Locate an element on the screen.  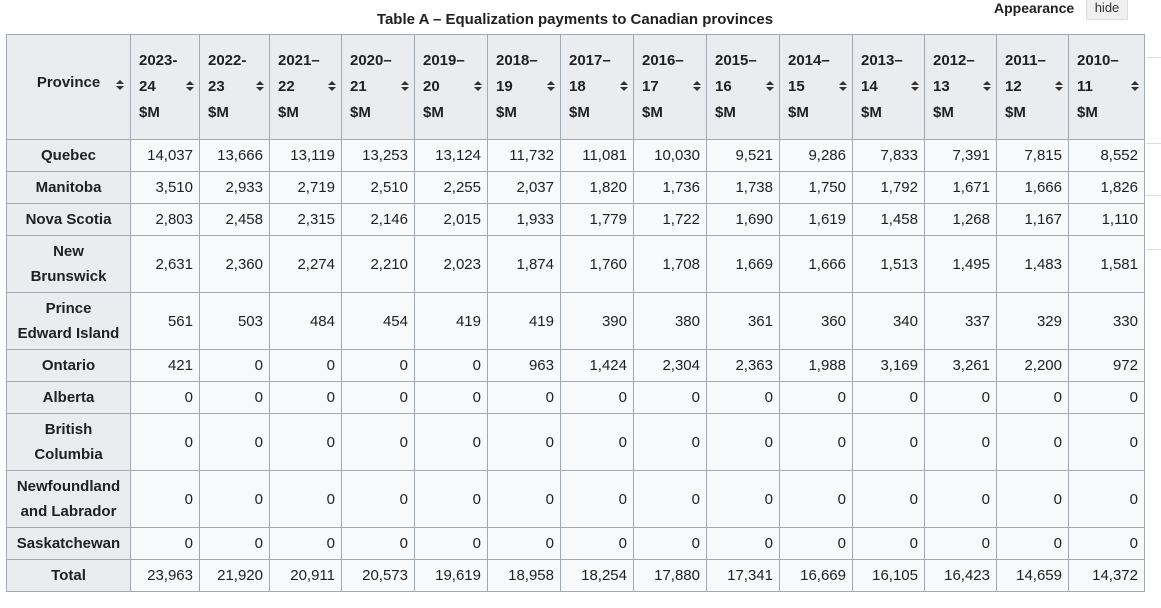
column-header-year: 2011– 12 $M is located at coordinates (1032, 87).